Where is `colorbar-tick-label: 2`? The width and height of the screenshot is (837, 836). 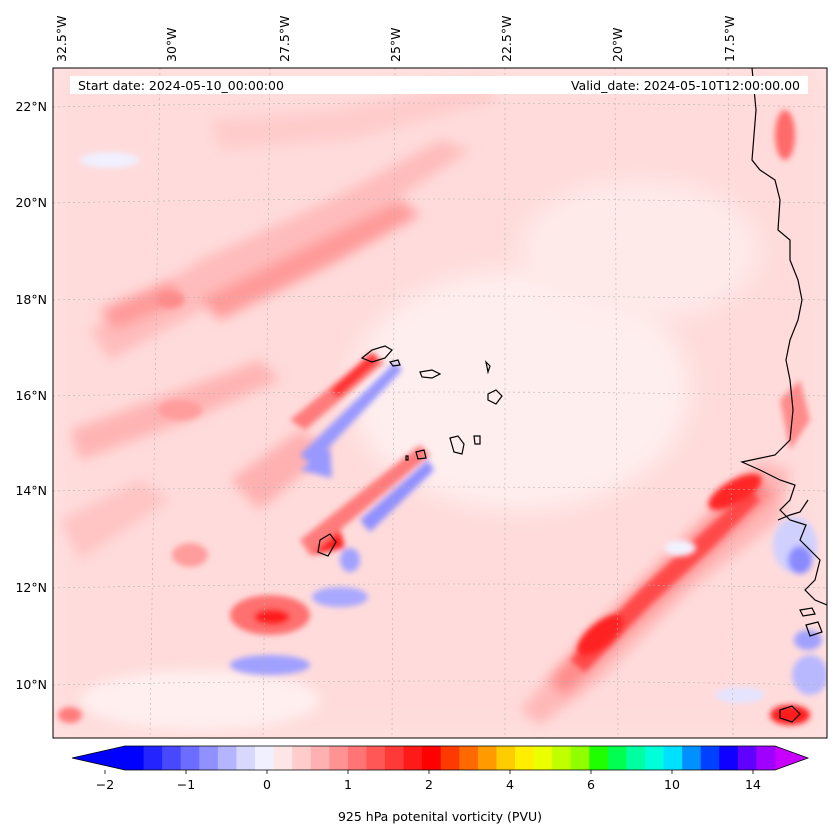
colorbar-tick-label: 2 is located at coordinates (429, 784).